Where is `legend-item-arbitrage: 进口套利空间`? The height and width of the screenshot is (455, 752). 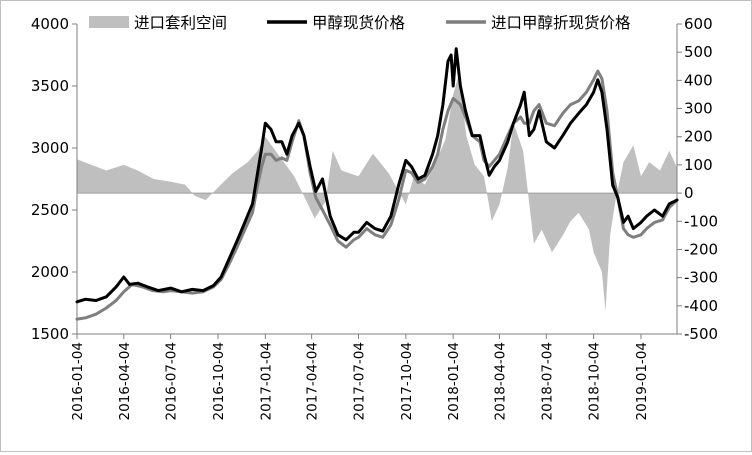
legend-item-arbitrage: 进口套利空间 is located at coordinates (158, 23).